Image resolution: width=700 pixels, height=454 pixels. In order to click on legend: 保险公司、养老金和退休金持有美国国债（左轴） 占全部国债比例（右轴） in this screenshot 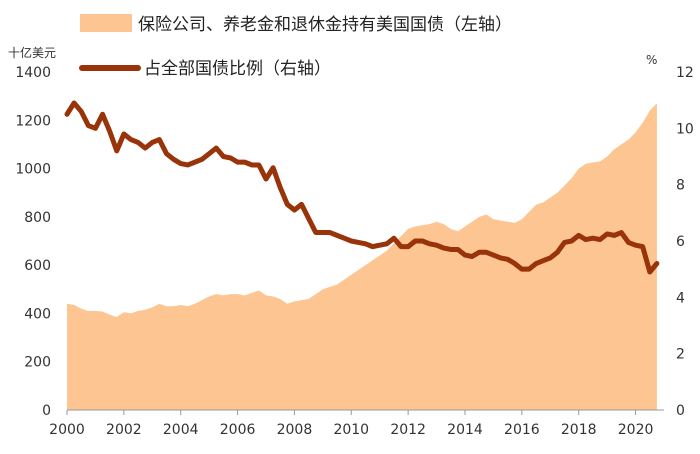, I will do `click(295, 46)`.